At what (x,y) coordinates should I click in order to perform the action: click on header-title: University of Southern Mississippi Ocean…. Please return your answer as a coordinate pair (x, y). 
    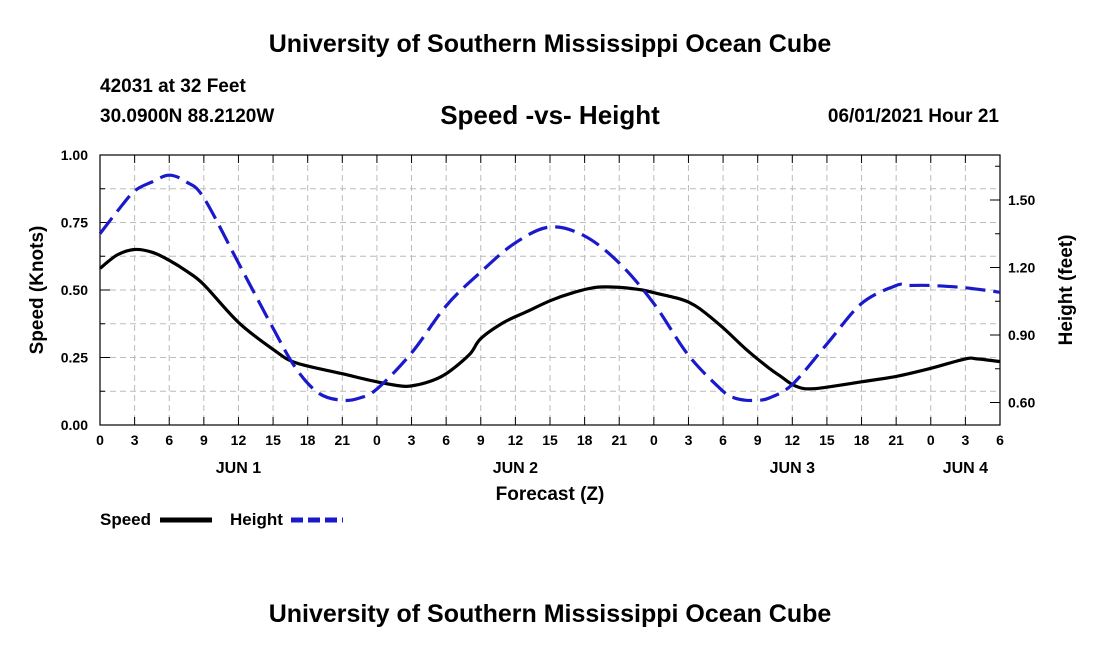
    Looking at the image, I should click on (550, 44).